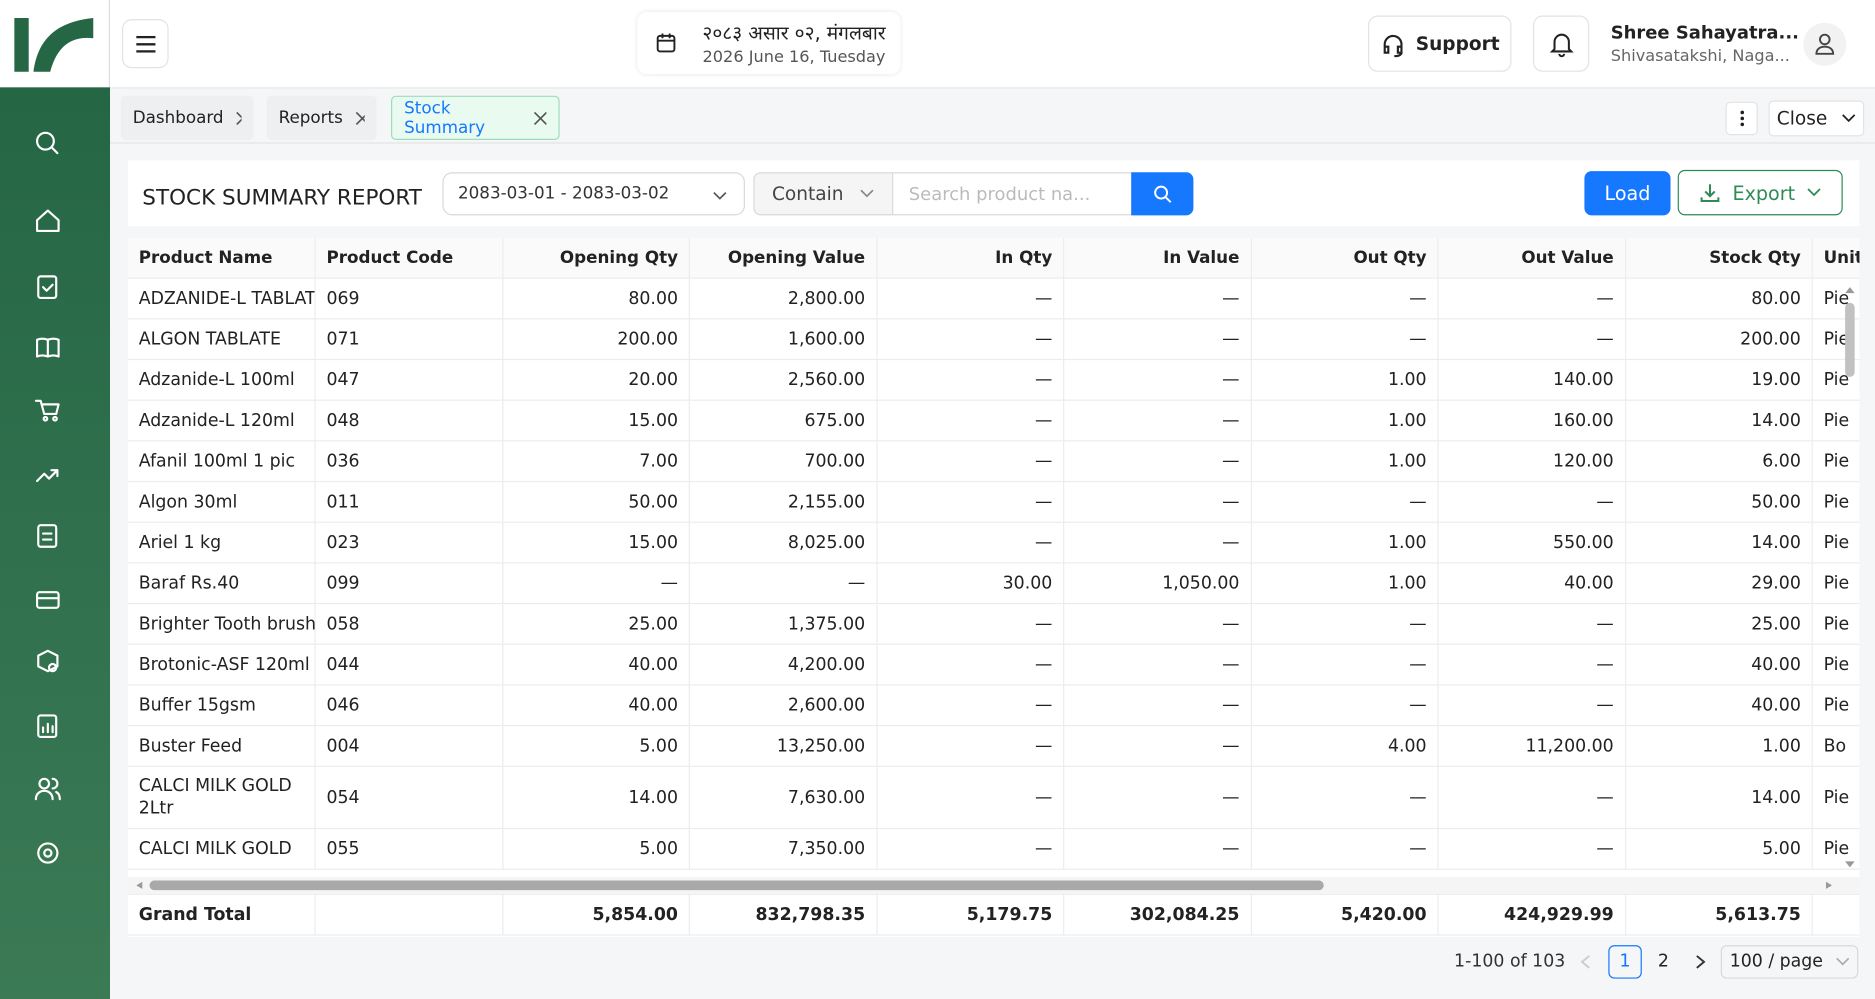 This screenshot has height=999, width=1875. Describe the element at coordinates (221, 624) in the screenshot. I see `cell: Brighter Tooth brush` at that location.